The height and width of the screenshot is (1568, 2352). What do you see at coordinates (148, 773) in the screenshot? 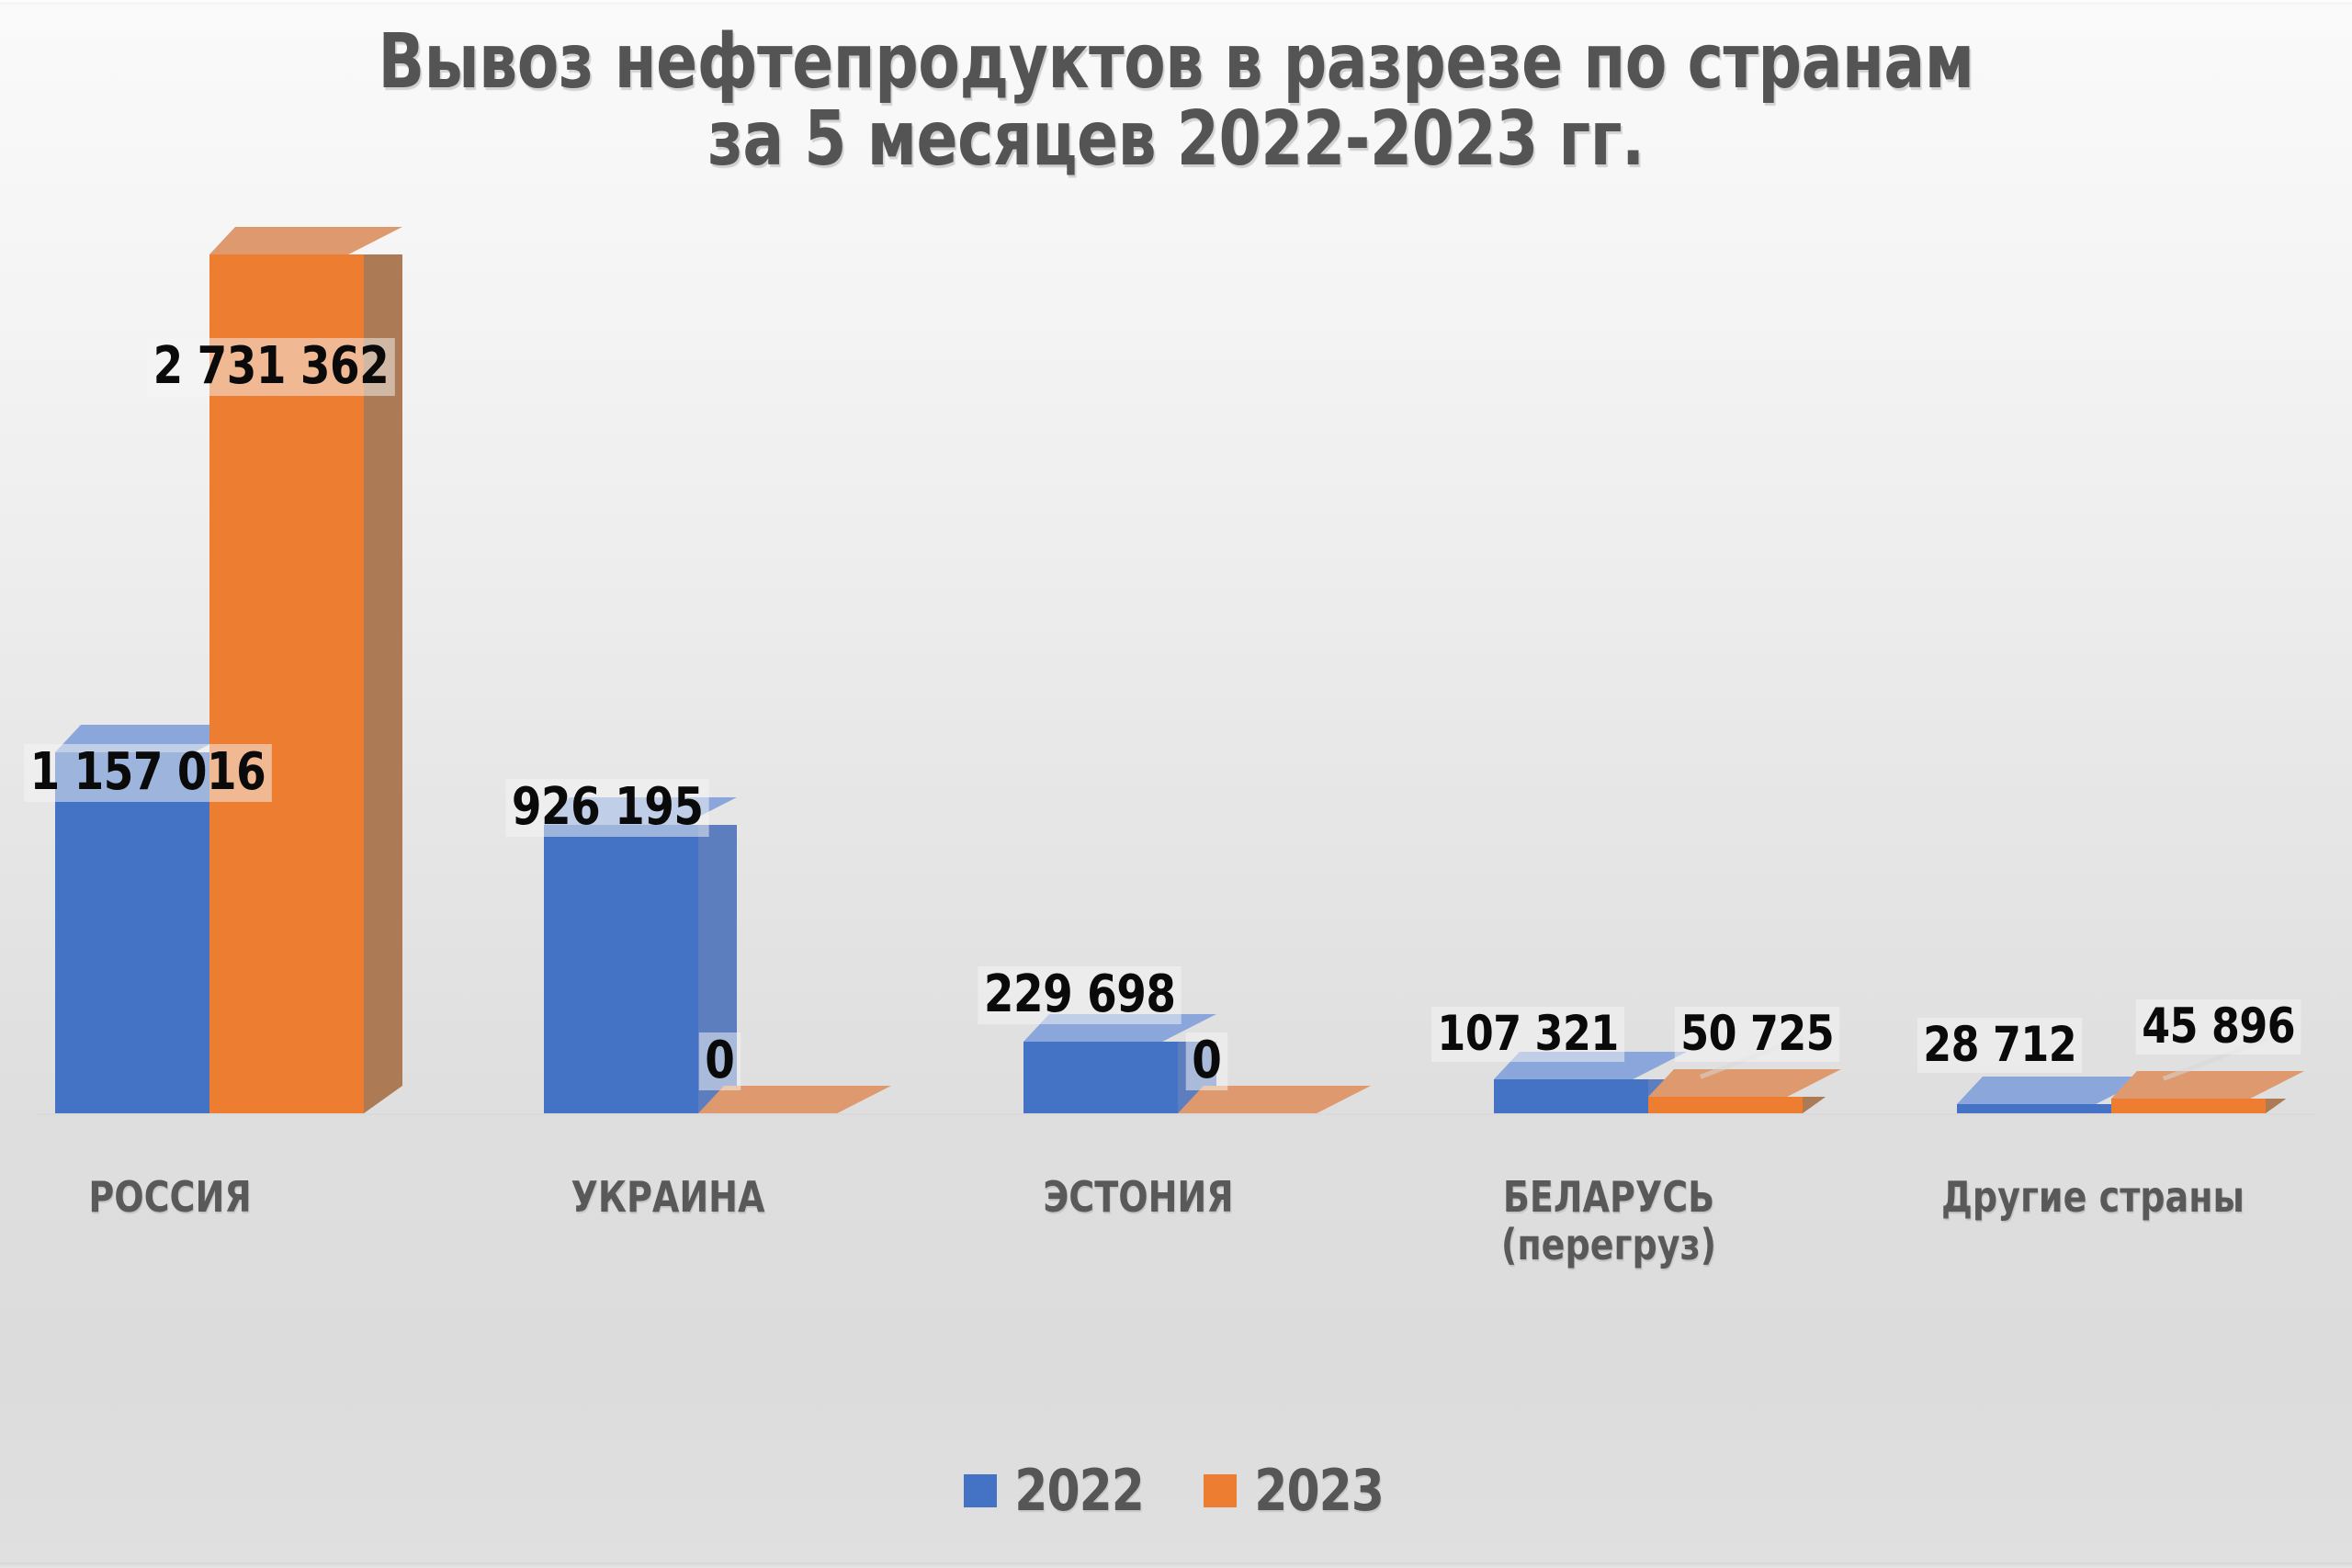
I see `value-label-russia-2022: 1 157 016` at bounding box center [148, 773].